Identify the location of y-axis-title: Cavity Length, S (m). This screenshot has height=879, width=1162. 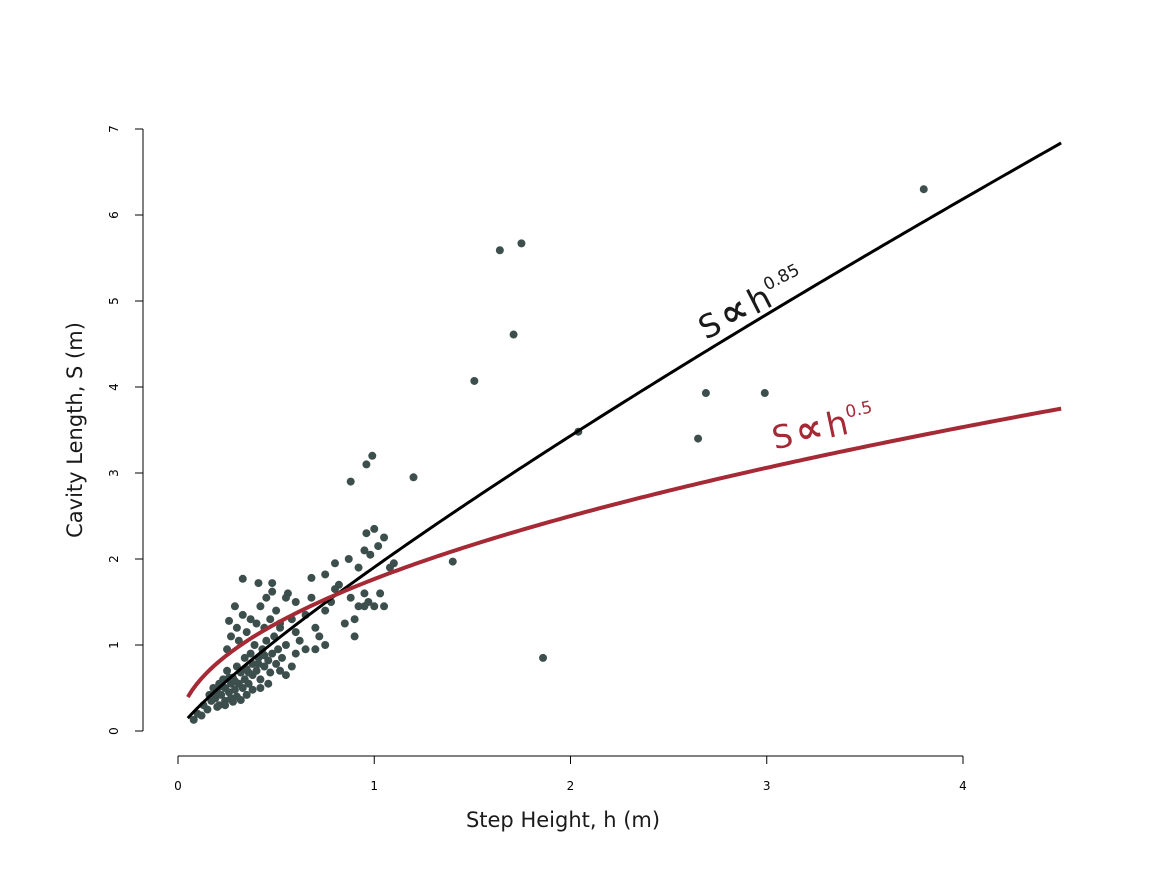
(75, 430).